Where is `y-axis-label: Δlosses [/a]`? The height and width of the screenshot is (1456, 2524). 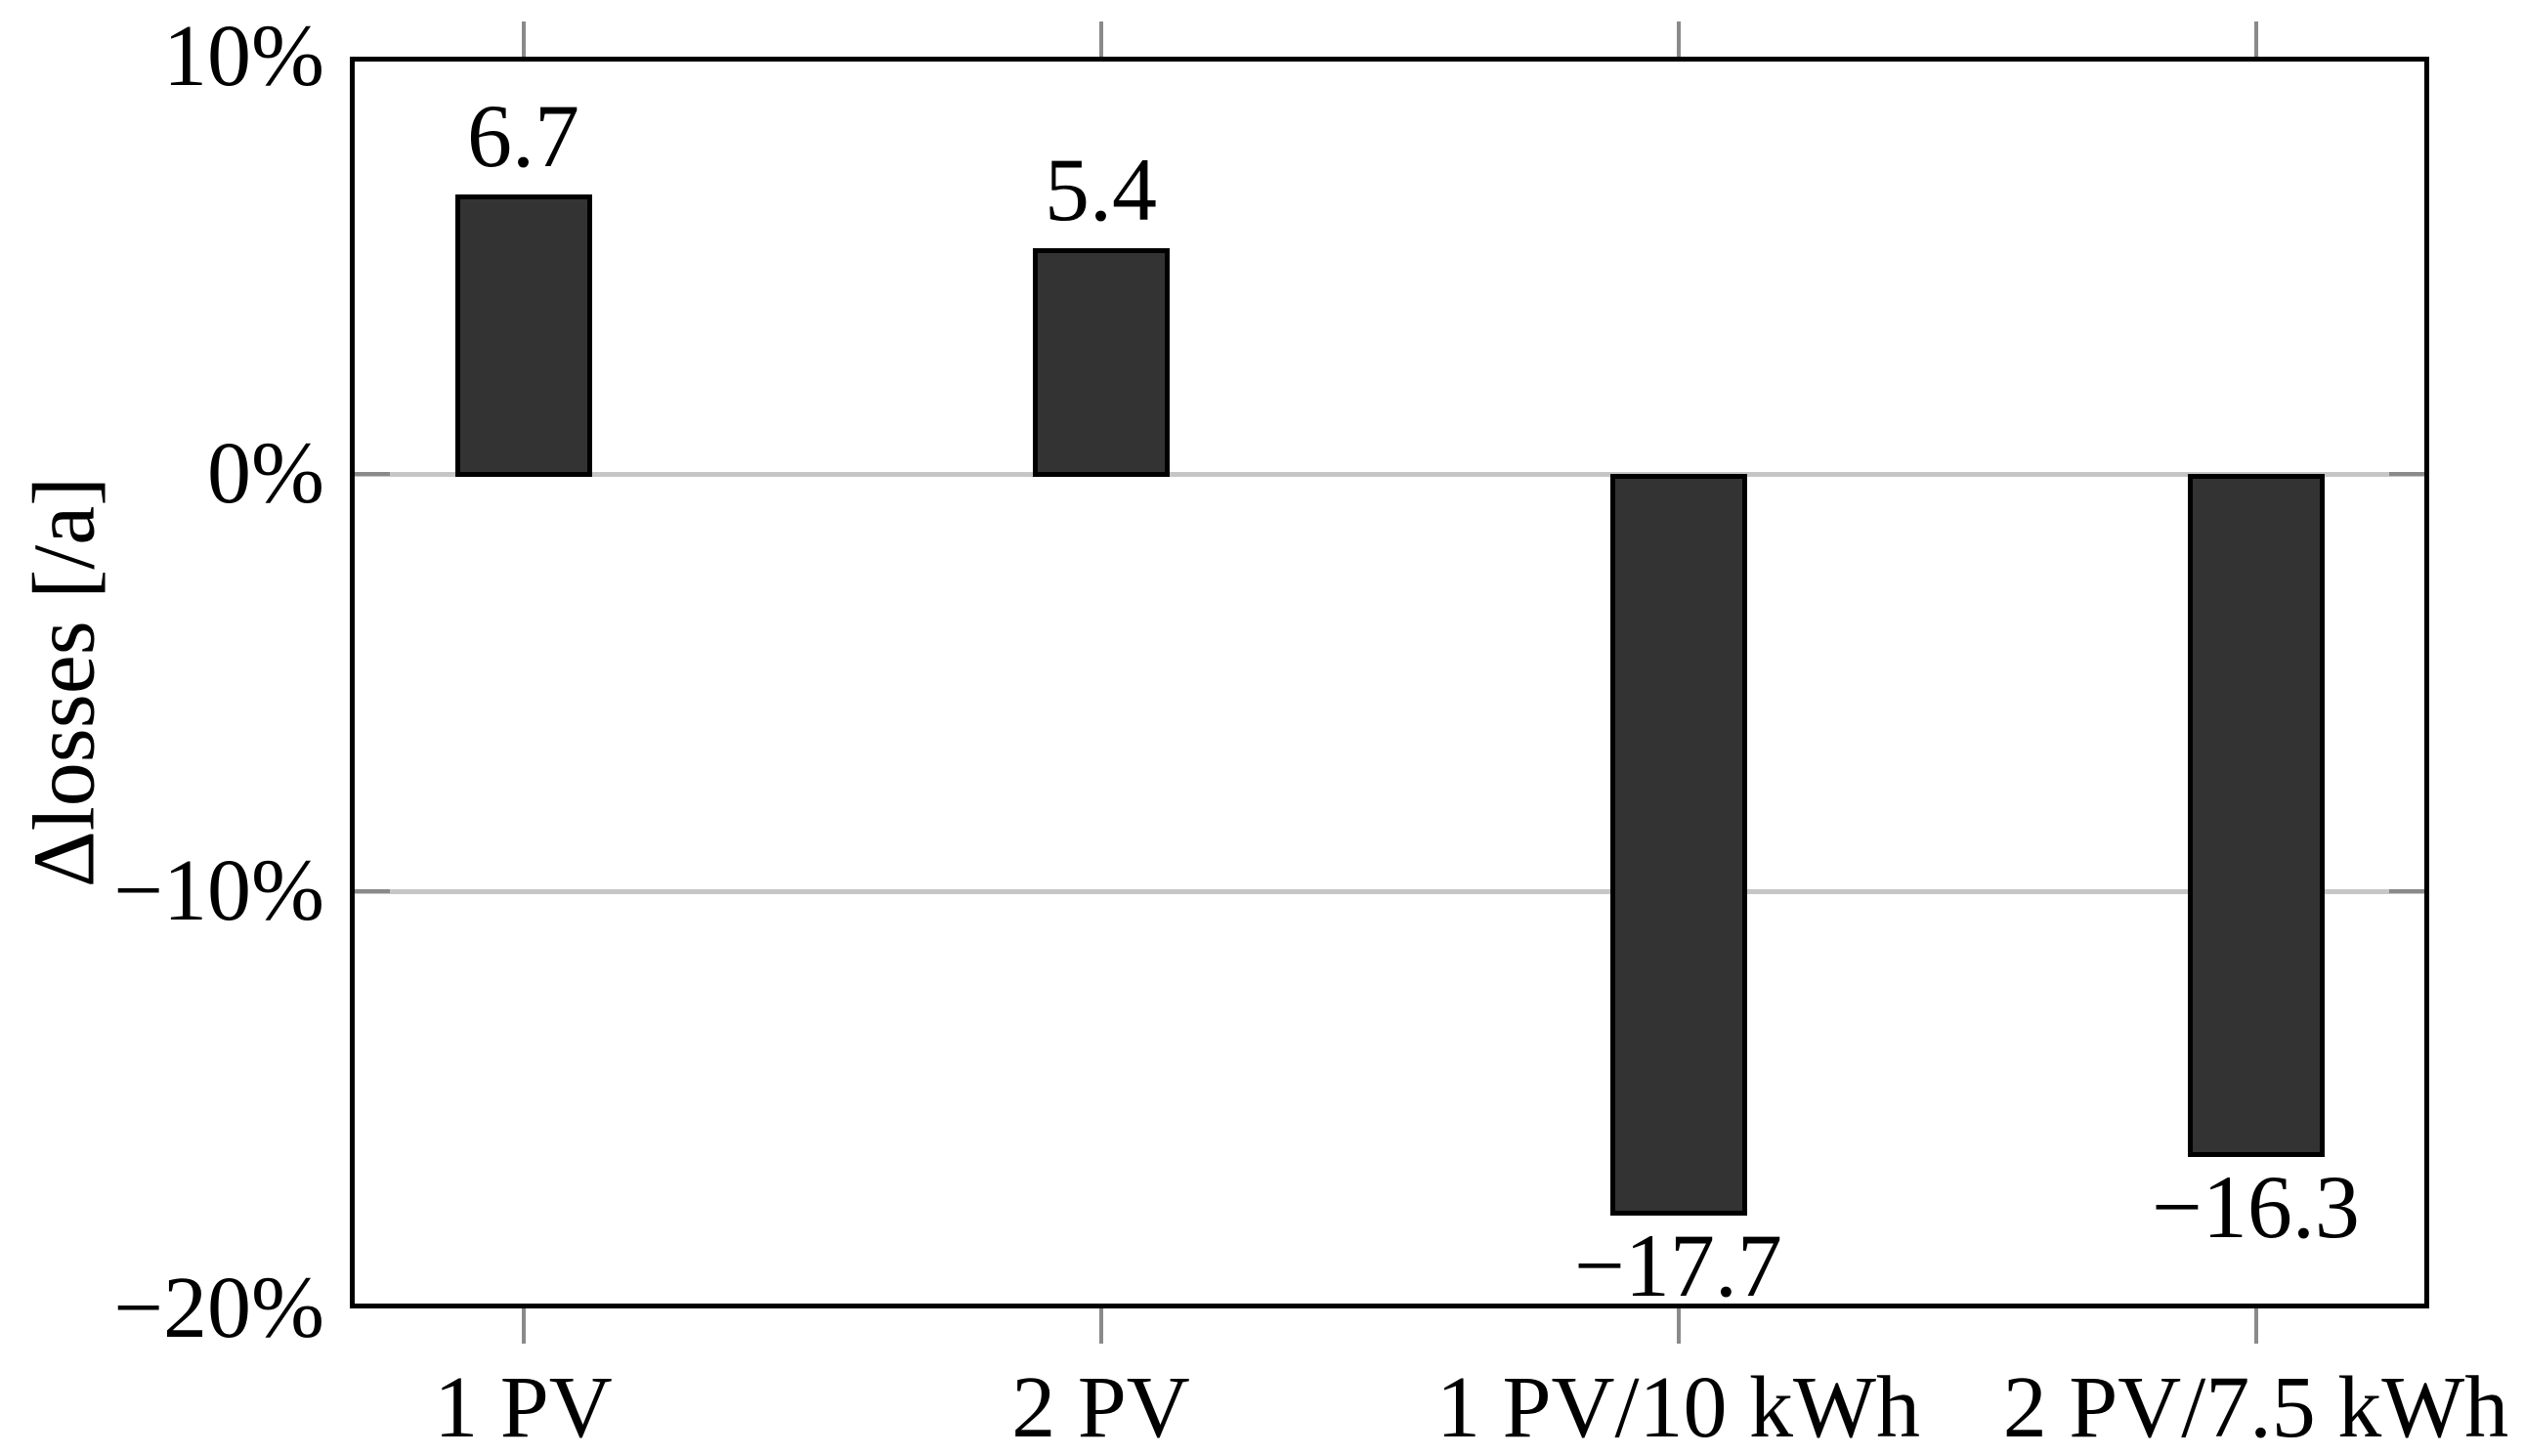 y-axis-label: Δlosses [/a] is located at coordinates (64, 682).